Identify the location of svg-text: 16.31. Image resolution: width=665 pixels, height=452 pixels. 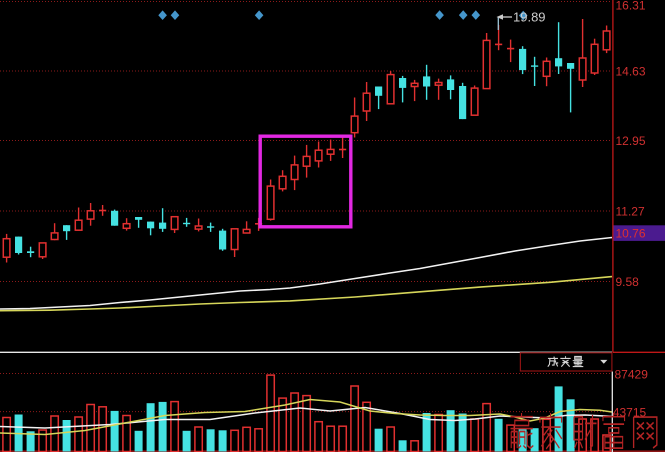
(631, 6).